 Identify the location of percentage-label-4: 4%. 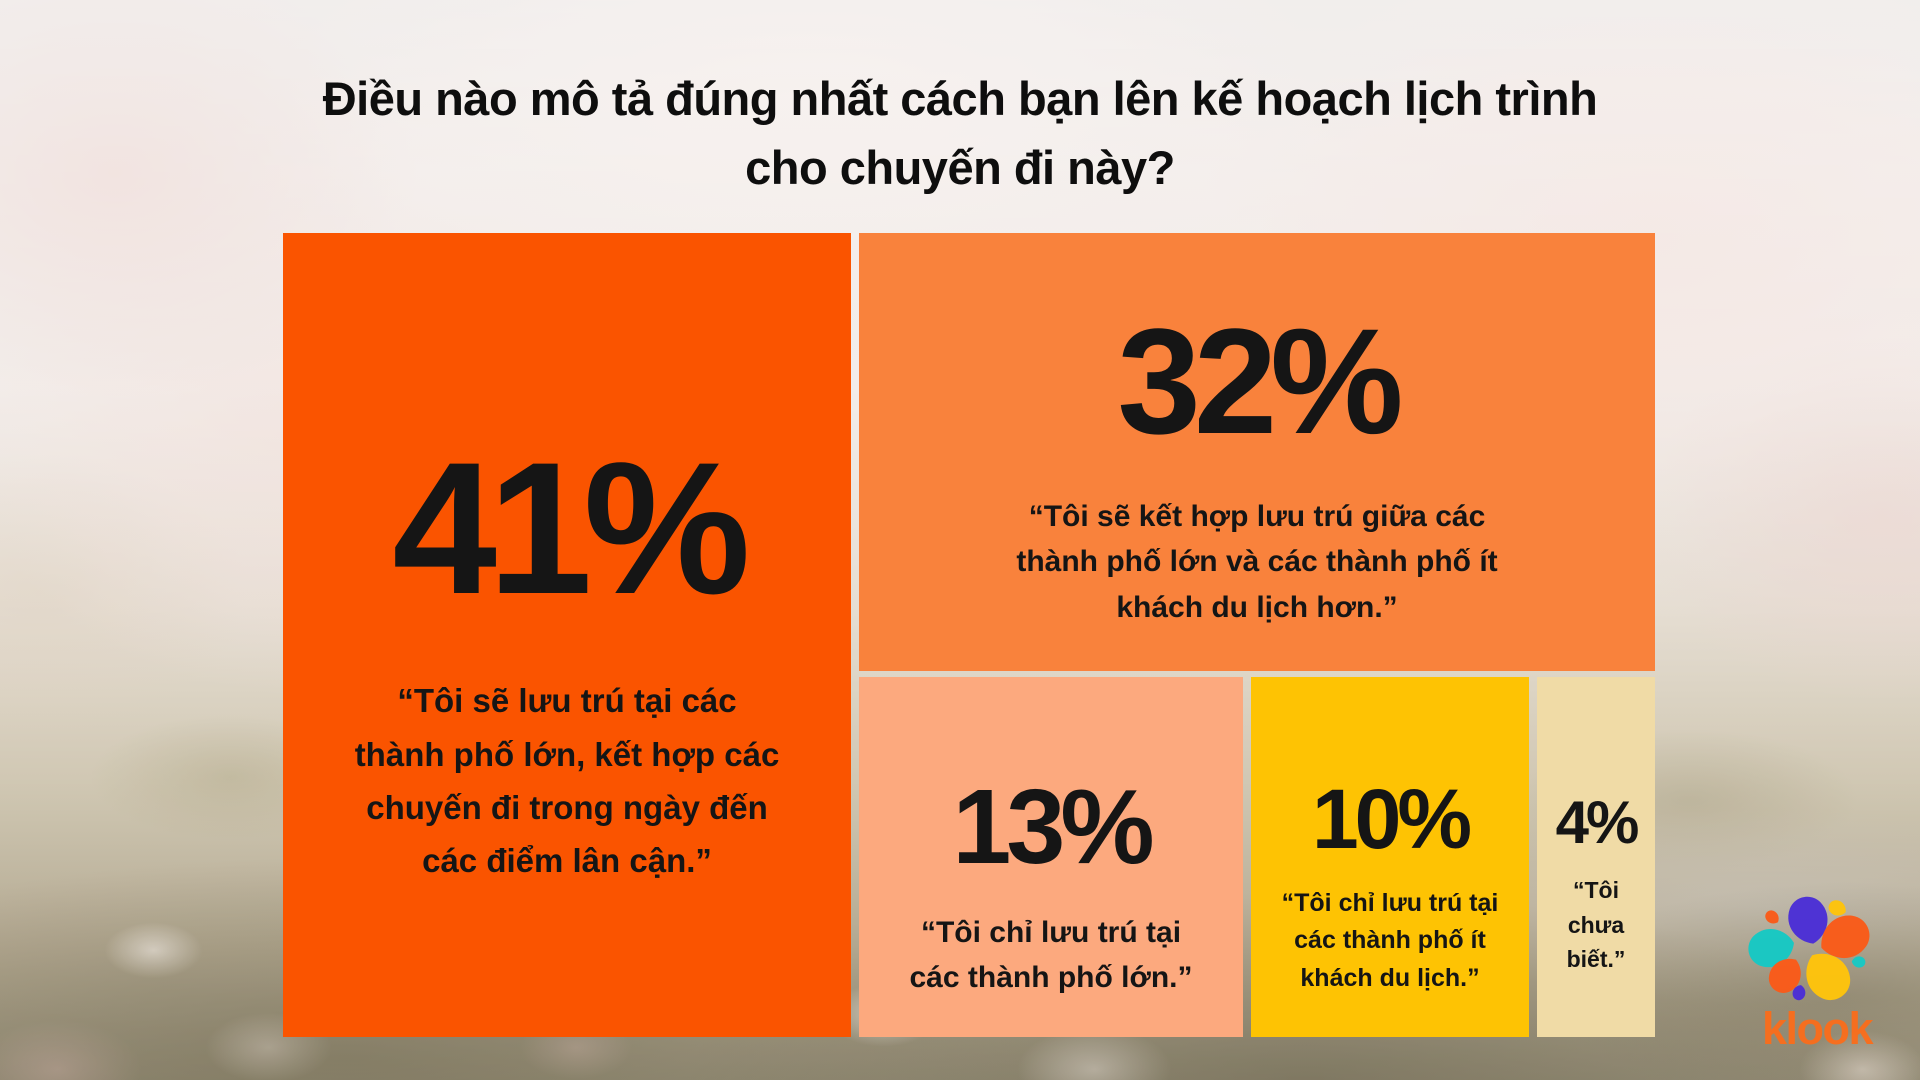
(1597, 823).